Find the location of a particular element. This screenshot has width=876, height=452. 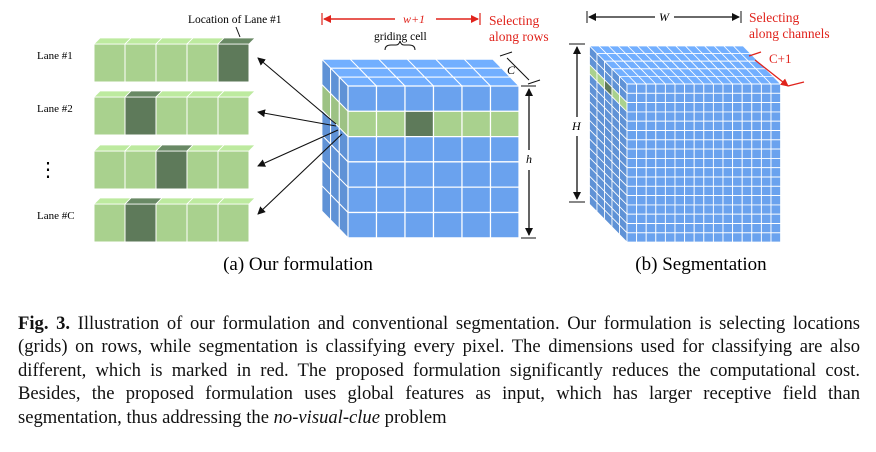

height-label-h: h is located at coordinates (529, 159).